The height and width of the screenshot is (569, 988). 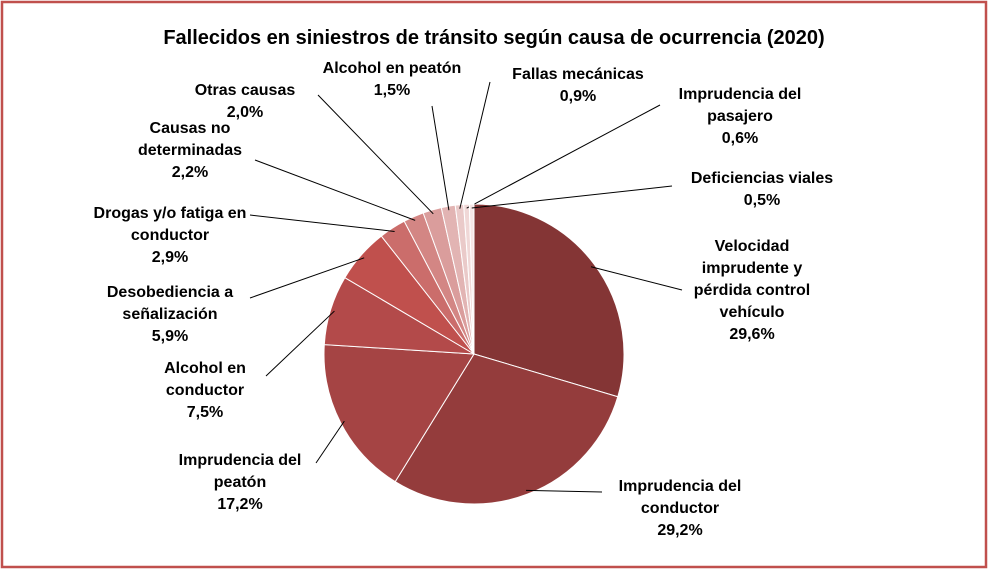 What do you see at coordinates (245, 112) in the screenshot?
I see `value-label: 2,0%` at bounding box center [245, 112].